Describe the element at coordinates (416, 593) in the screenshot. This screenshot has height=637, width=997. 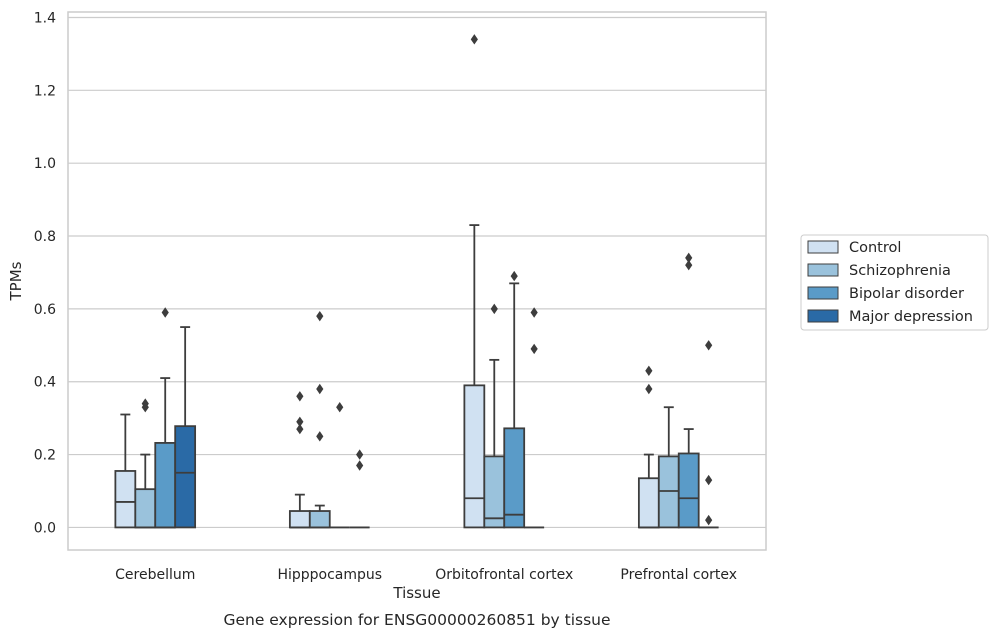
I see `x-axis-label: Tissue` at that location.